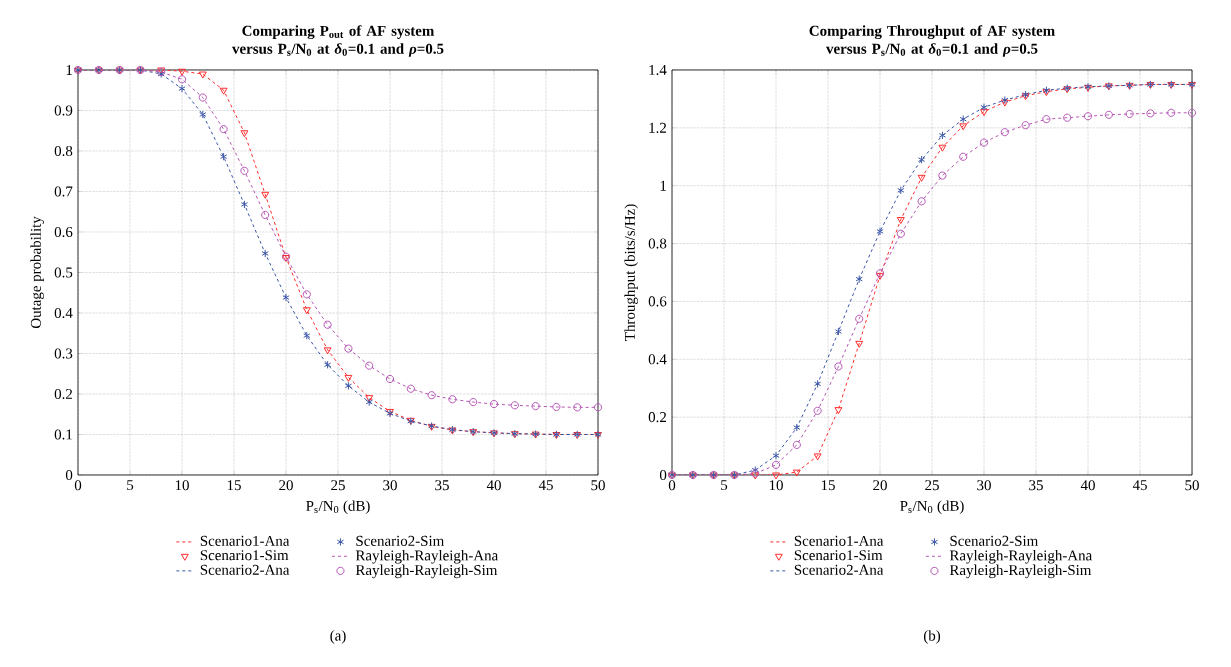 The image size is (1231, 667). I want to click on x-tick-label: 30, so click(984, 485).